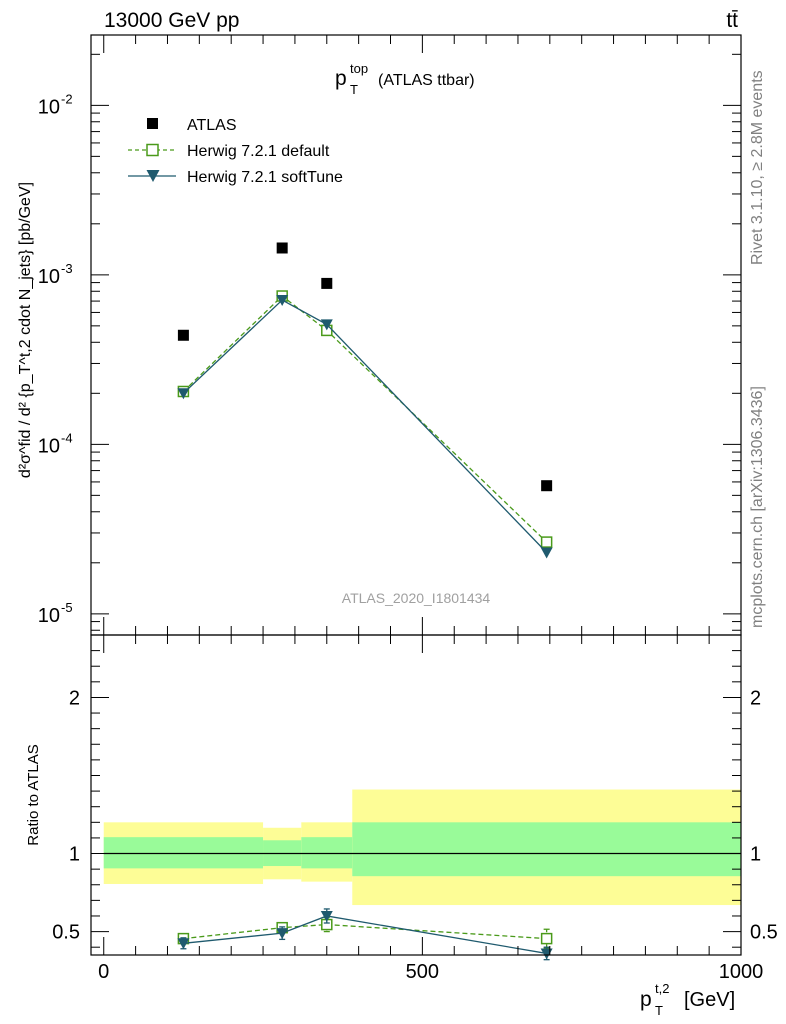  Describe the element at coordinates (354, 89) in the screenshot. I see `plot-title-sub: T` at that location.